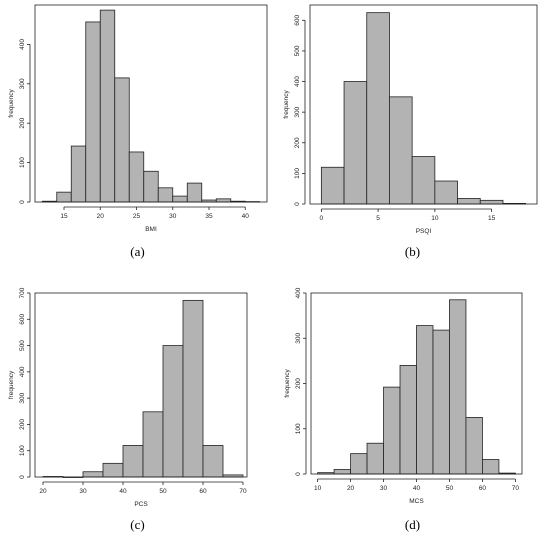  What do you see at coordinates (141, 385) in the screenshot?
I see `plot-frame-c` at bounding box center [141, 385].